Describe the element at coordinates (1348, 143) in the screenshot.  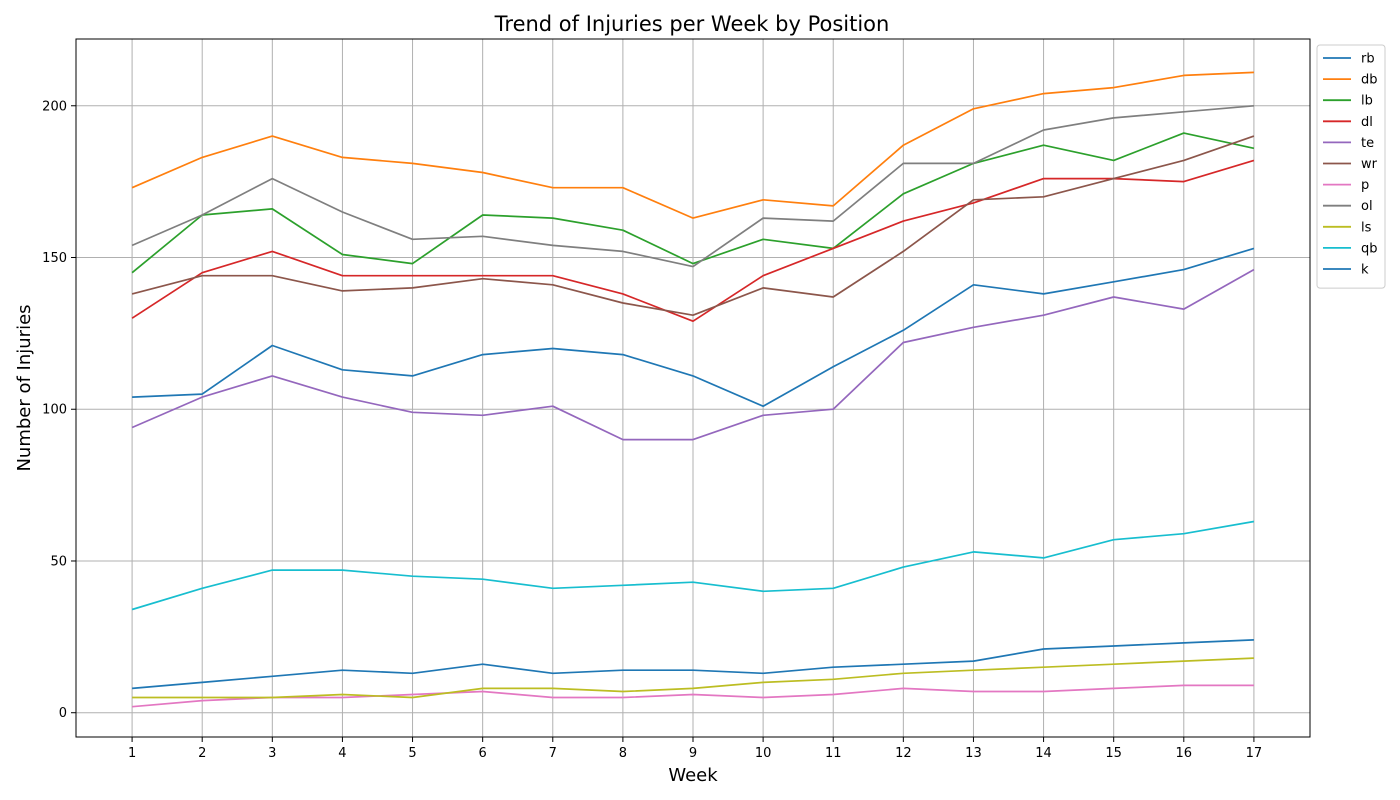
I see `legend-item-te: te` at that location.